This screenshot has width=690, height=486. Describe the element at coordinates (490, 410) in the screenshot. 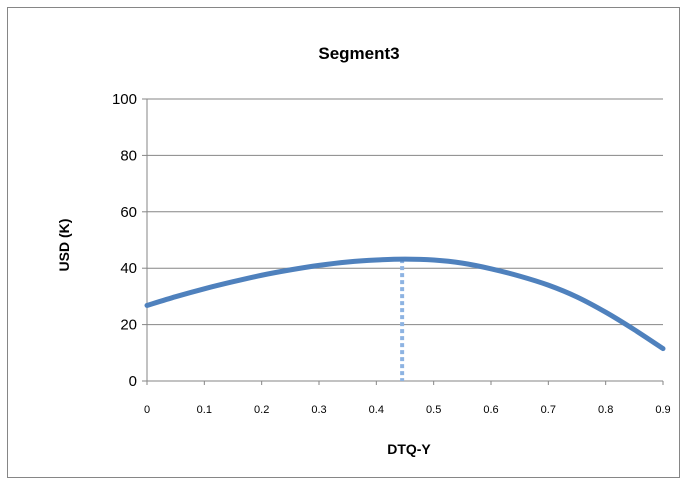

I see `x-tick-label: 0.6` at that location.